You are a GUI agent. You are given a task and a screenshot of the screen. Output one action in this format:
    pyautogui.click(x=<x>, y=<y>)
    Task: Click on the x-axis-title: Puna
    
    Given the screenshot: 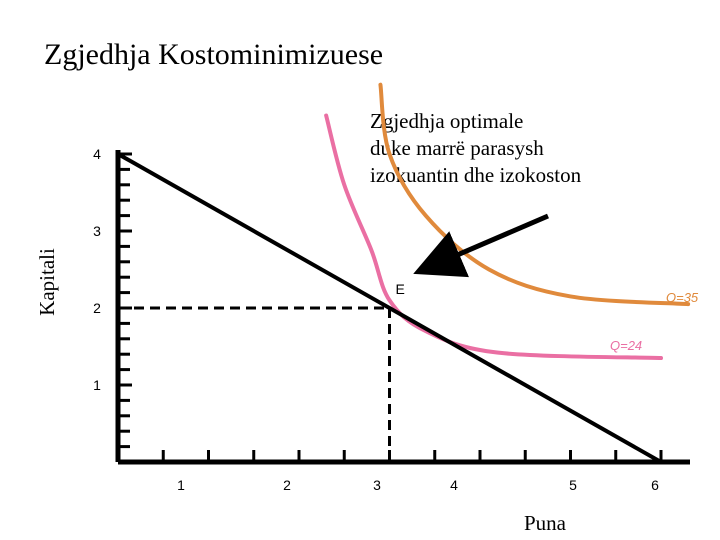 What is the action you would take?
    pyautogui.click(x=545, y=523)
    